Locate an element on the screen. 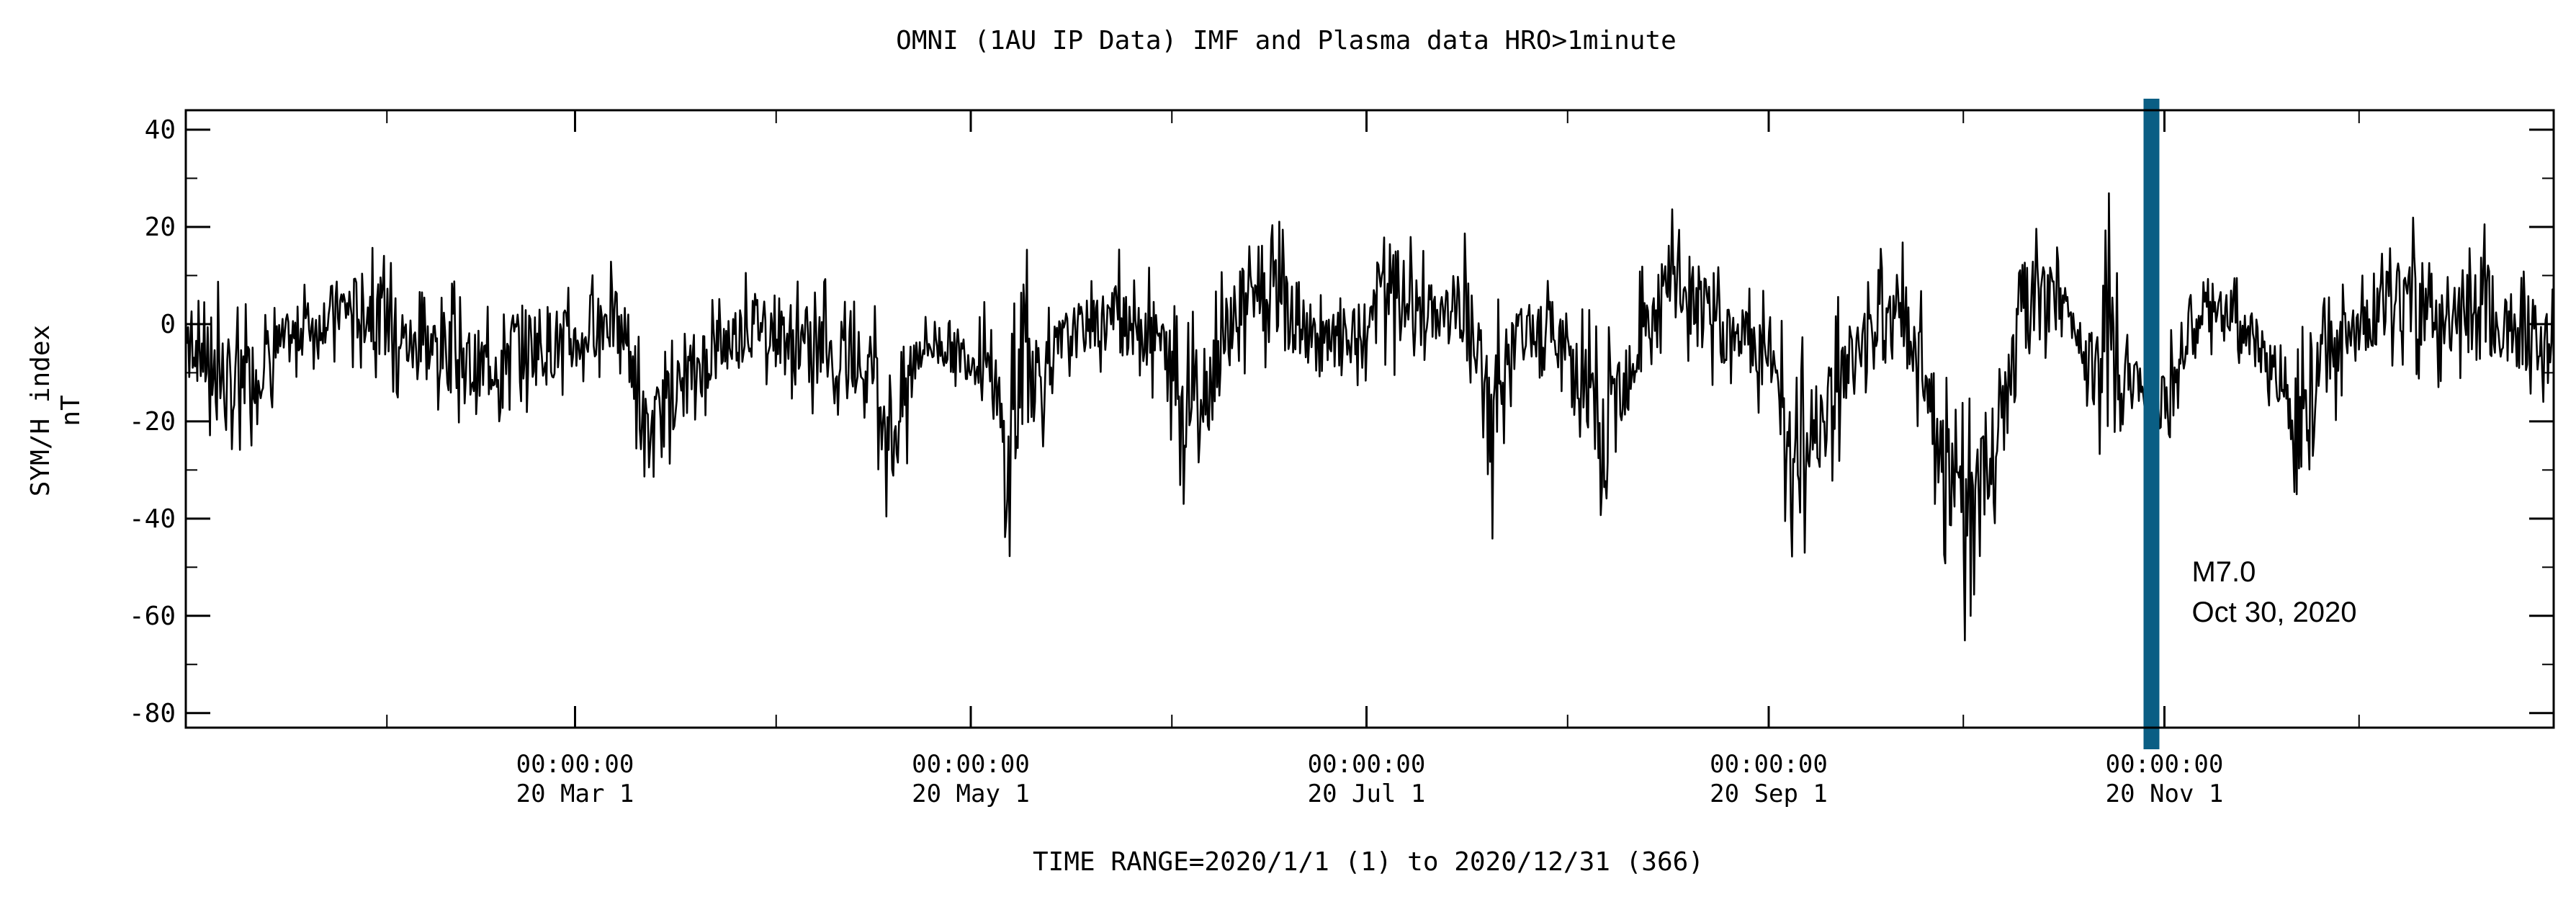 This screenshot has height=902, width=2576. x-tick-date-label: 20 Jul 1 is located at coordinates (1367, 794).